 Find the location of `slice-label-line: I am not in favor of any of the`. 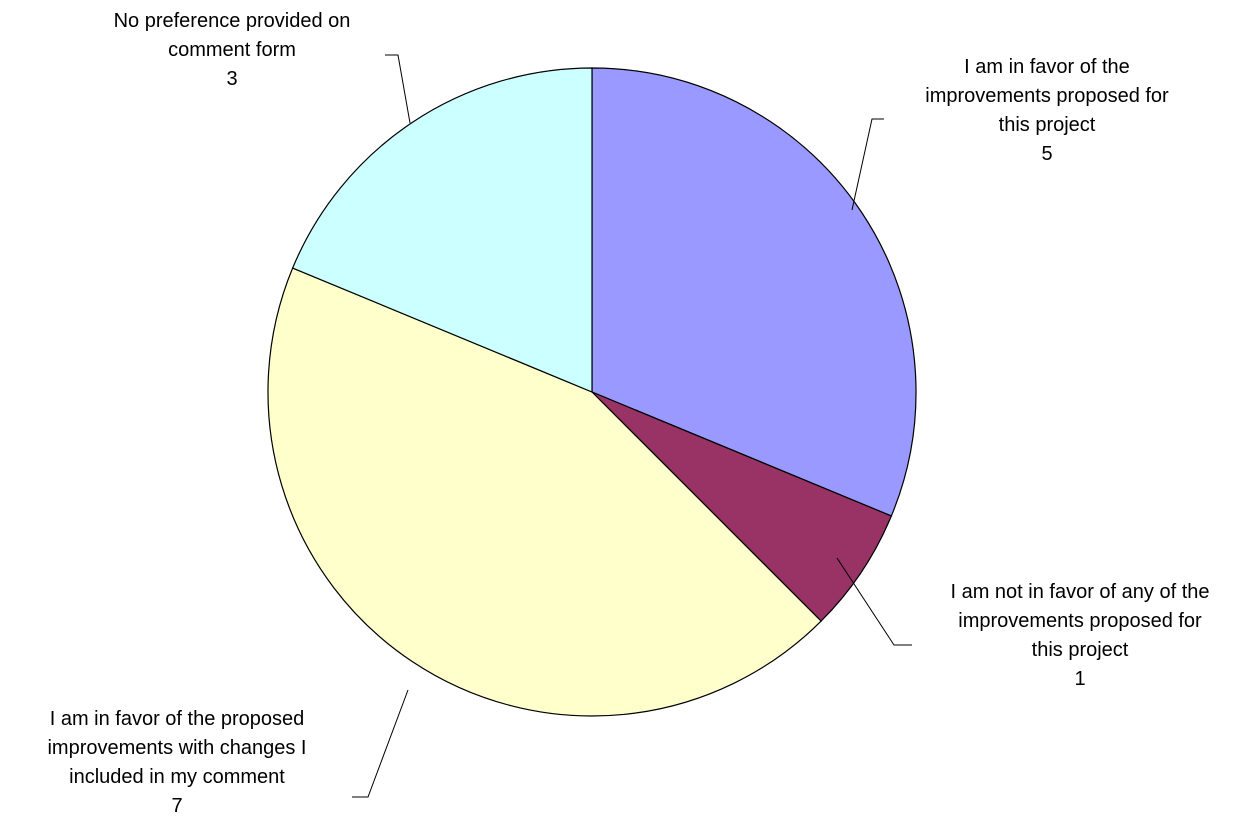

slice-label-line: I am not in favor of any of the is located at coordinates (1079, 592).